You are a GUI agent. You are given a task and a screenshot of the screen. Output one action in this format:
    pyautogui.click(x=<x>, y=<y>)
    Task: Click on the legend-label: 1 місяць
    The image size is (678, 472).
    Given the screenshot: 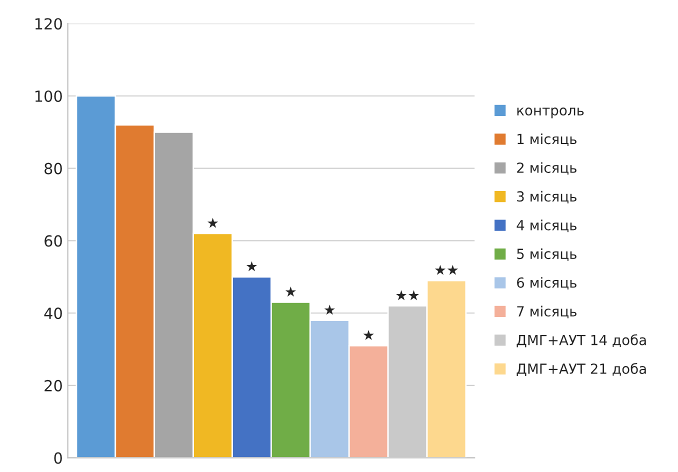 What is the action you would take?
    pyautogui.click(x=547, y=139)
    